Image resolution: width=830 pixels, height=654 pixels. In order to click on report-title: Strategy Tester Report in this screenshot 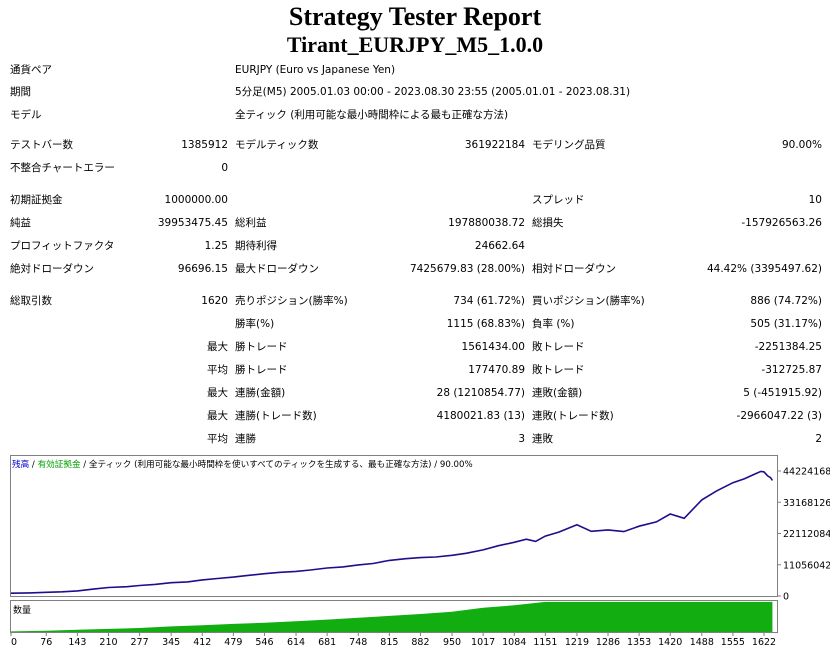, I will do `click(415, 16)`.